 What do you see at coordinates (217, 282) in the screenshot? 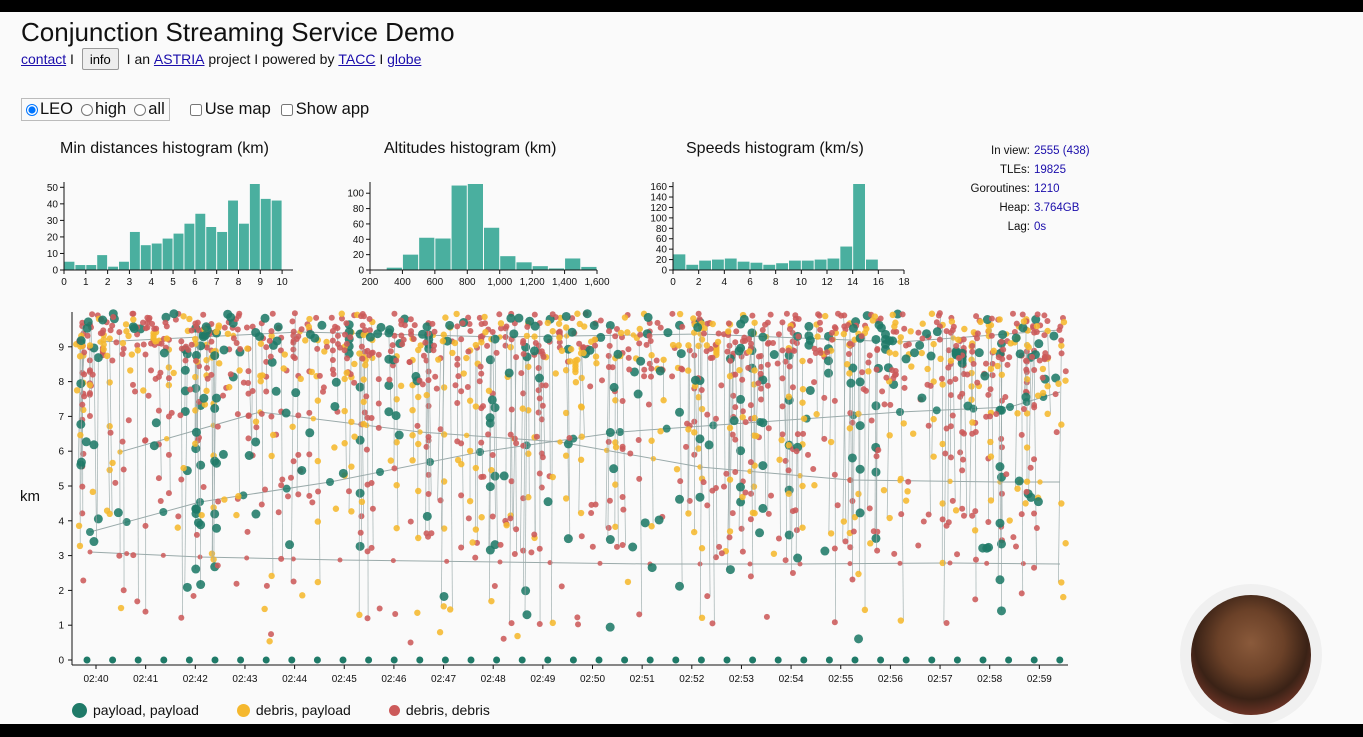
I see `x-tick-label: 7` at bounding box center [217, 282].